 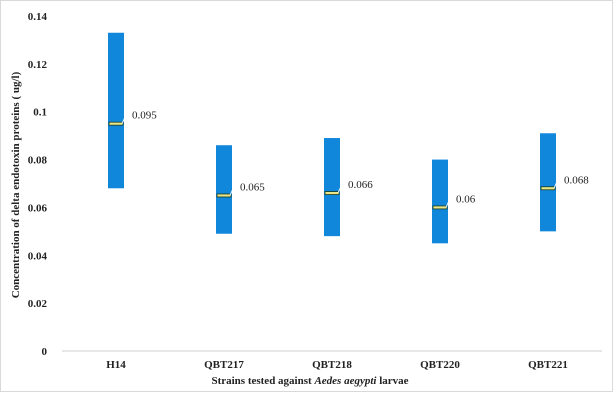 I want to click on x-category-label: QBT218, so click(x=332, y=365).